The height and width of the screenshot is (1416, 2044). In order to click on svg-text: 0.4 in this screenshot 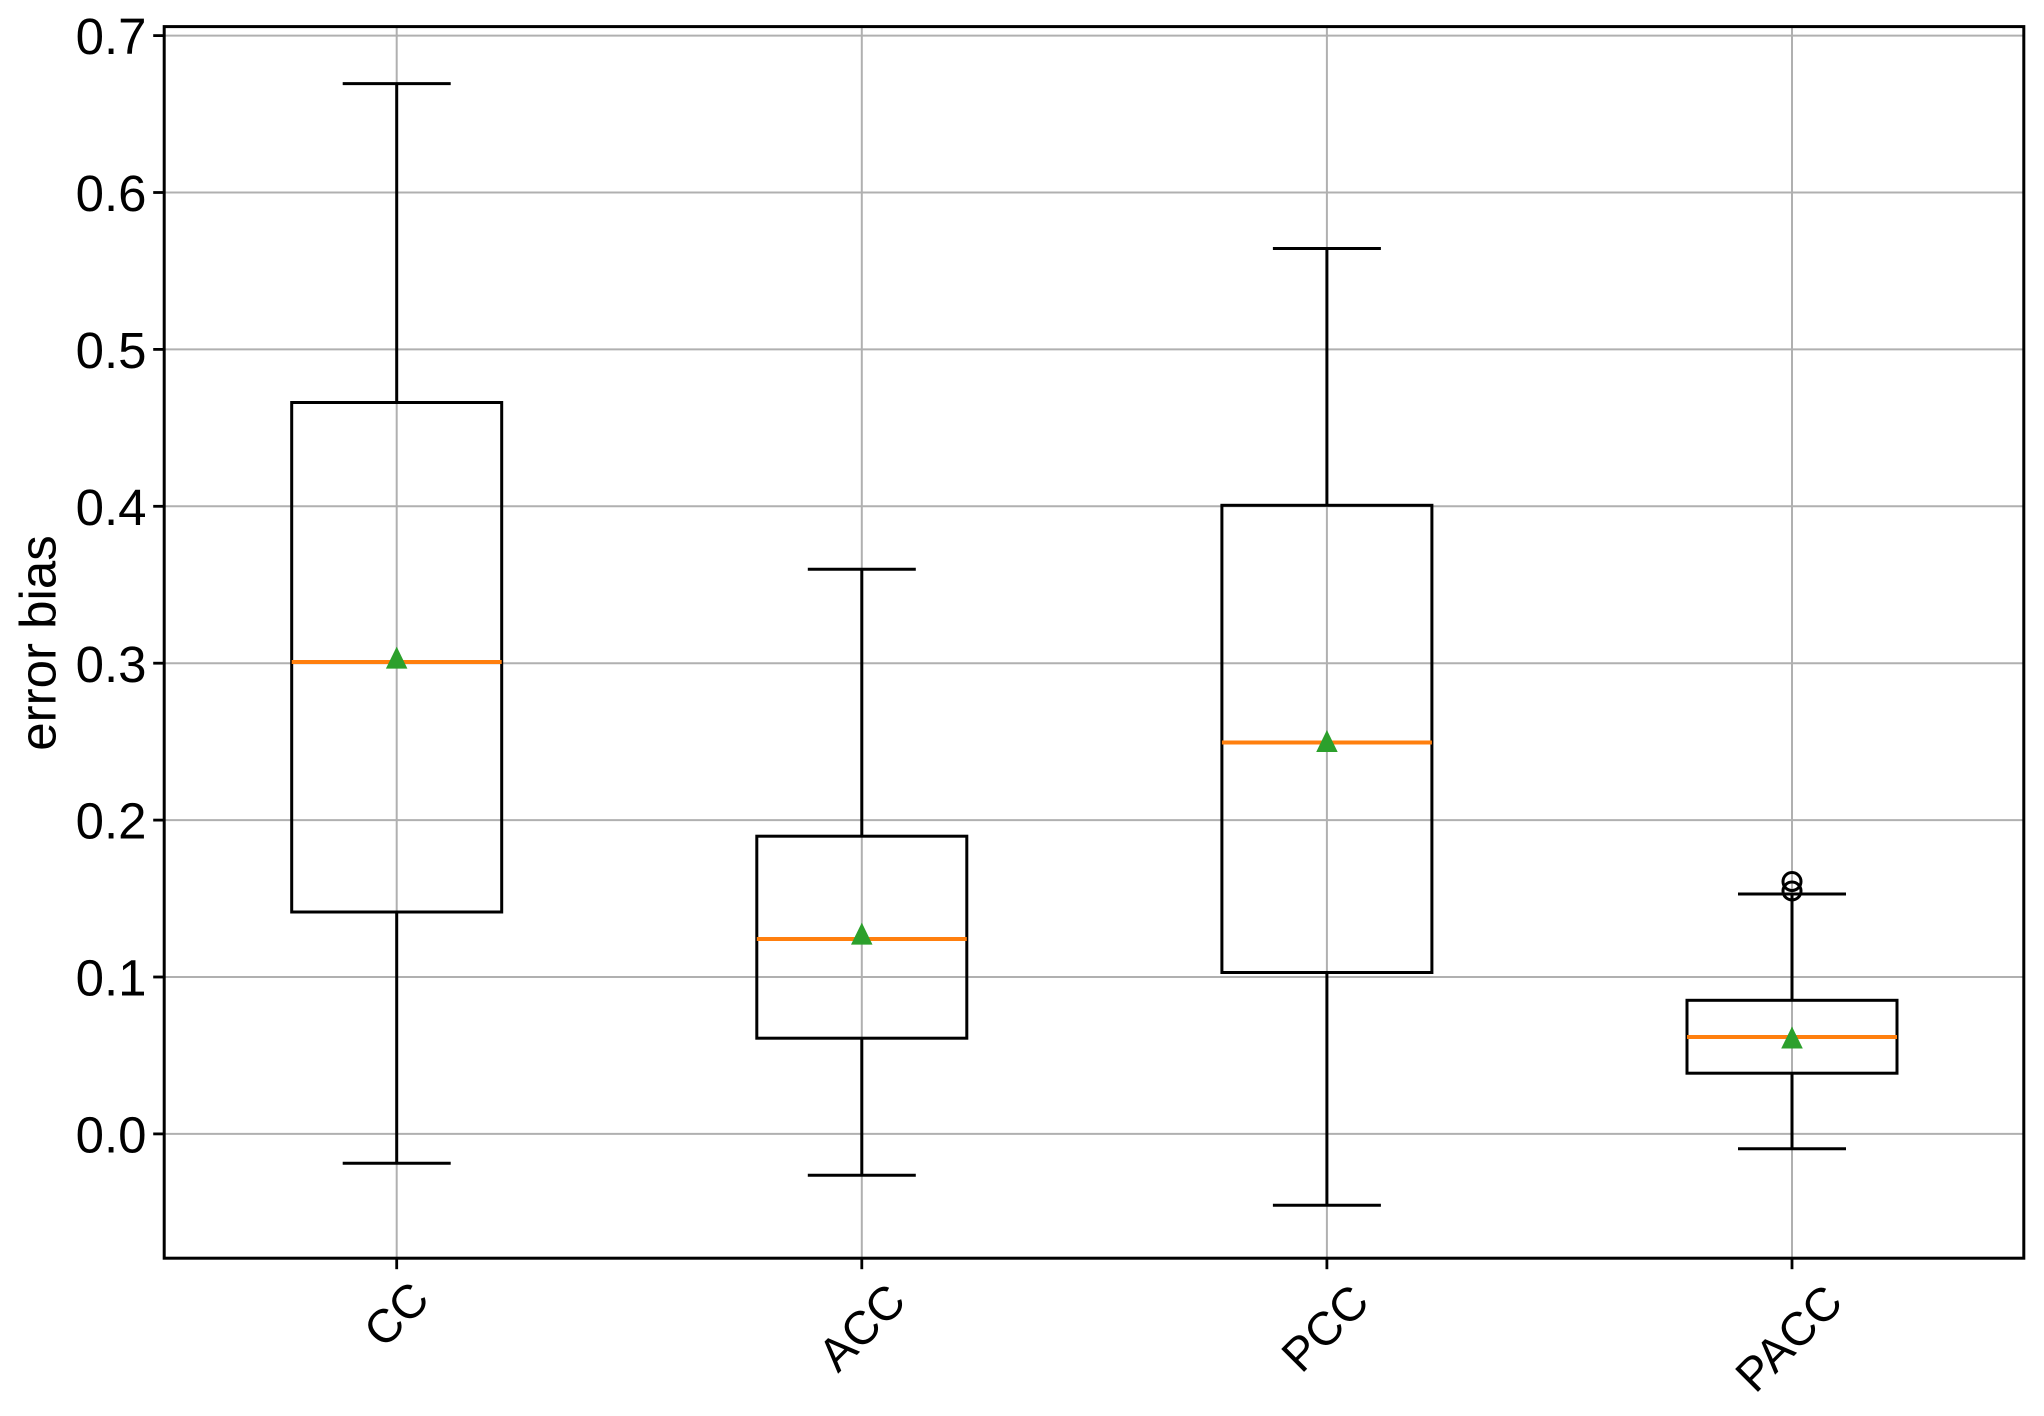, I will do `click(111, 507)`.